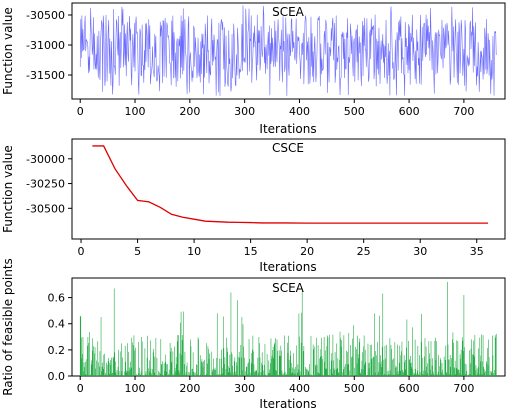 The image size is (512, 412). I want to click on y-axis-label-3: Ratio of feasible points, so click(8, 327).